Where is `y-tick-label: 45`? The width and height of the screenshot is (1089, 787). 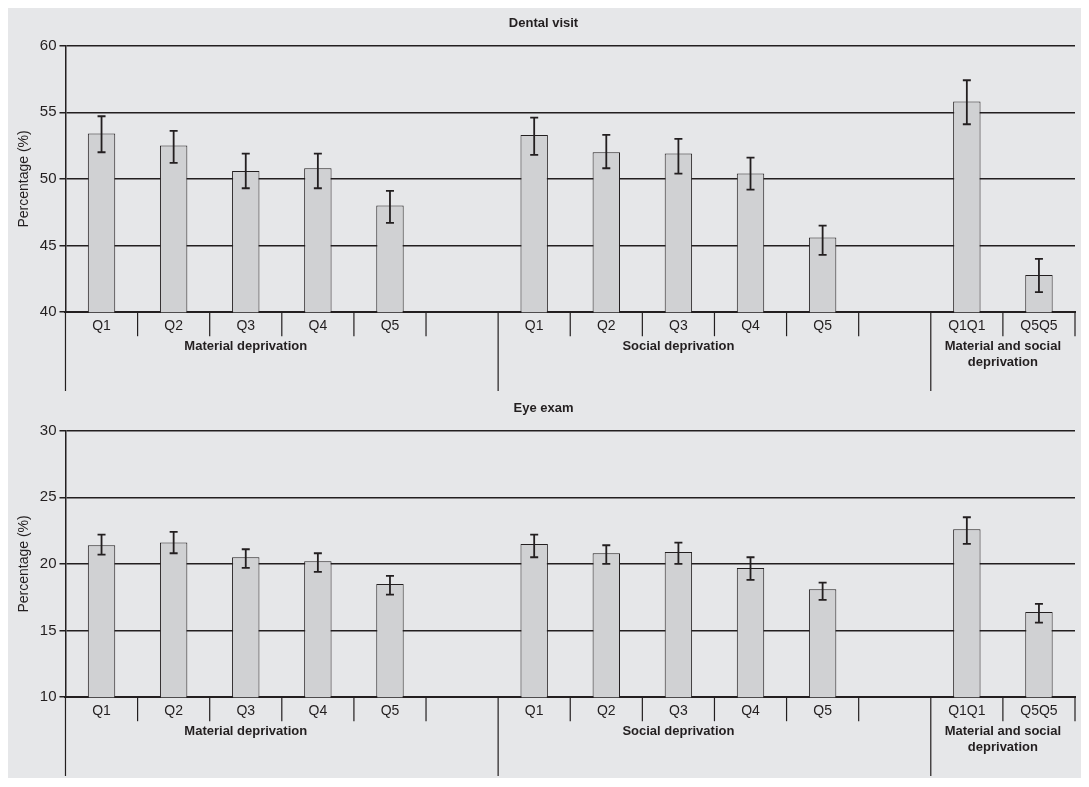 y-tick-label: 45 is located at coordinates (48, 244).